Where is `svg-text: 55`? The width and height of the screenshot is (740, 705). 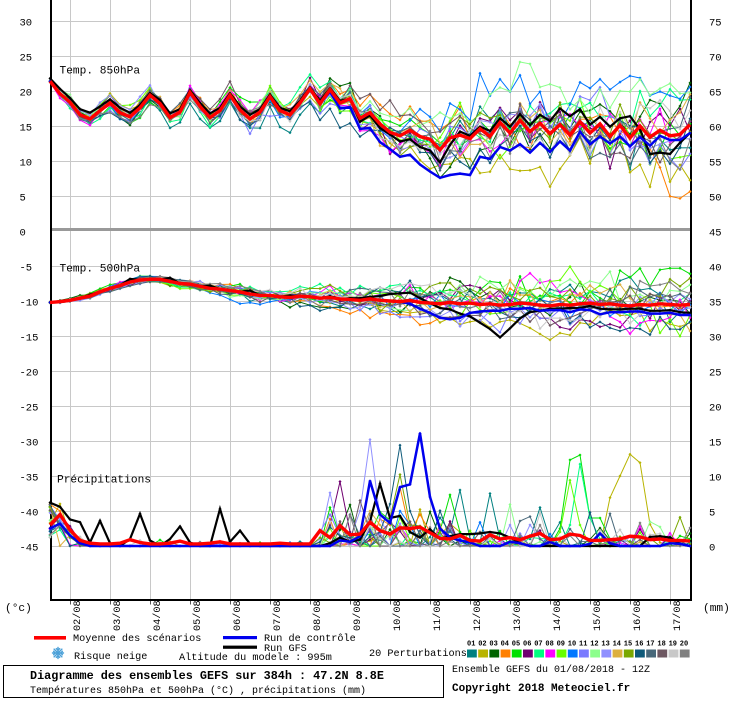 svg-text: 55 is located at coordinates (715, 164).